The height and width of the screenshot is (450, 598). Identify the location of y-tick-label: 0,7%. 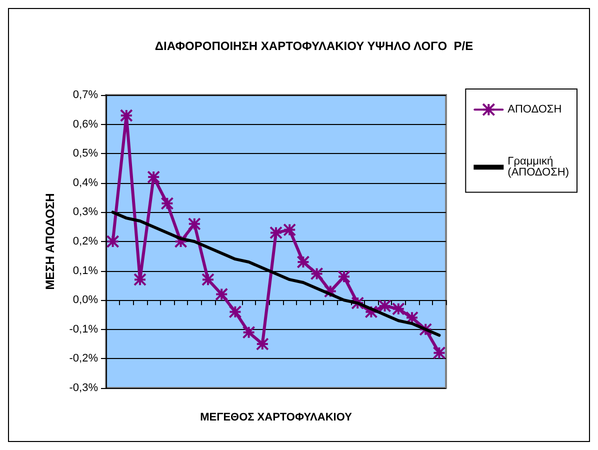
(85, 95).